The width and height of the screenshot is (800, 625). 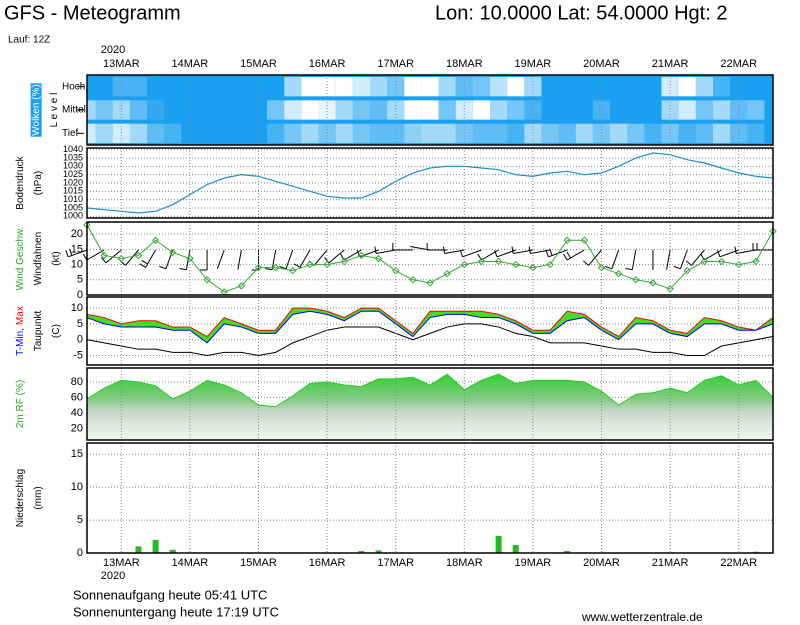 What do you see at coordinates (38, 183) in the screenshot?
I see `y-axis-label: (hPa)` at bounding box center [38, 183].